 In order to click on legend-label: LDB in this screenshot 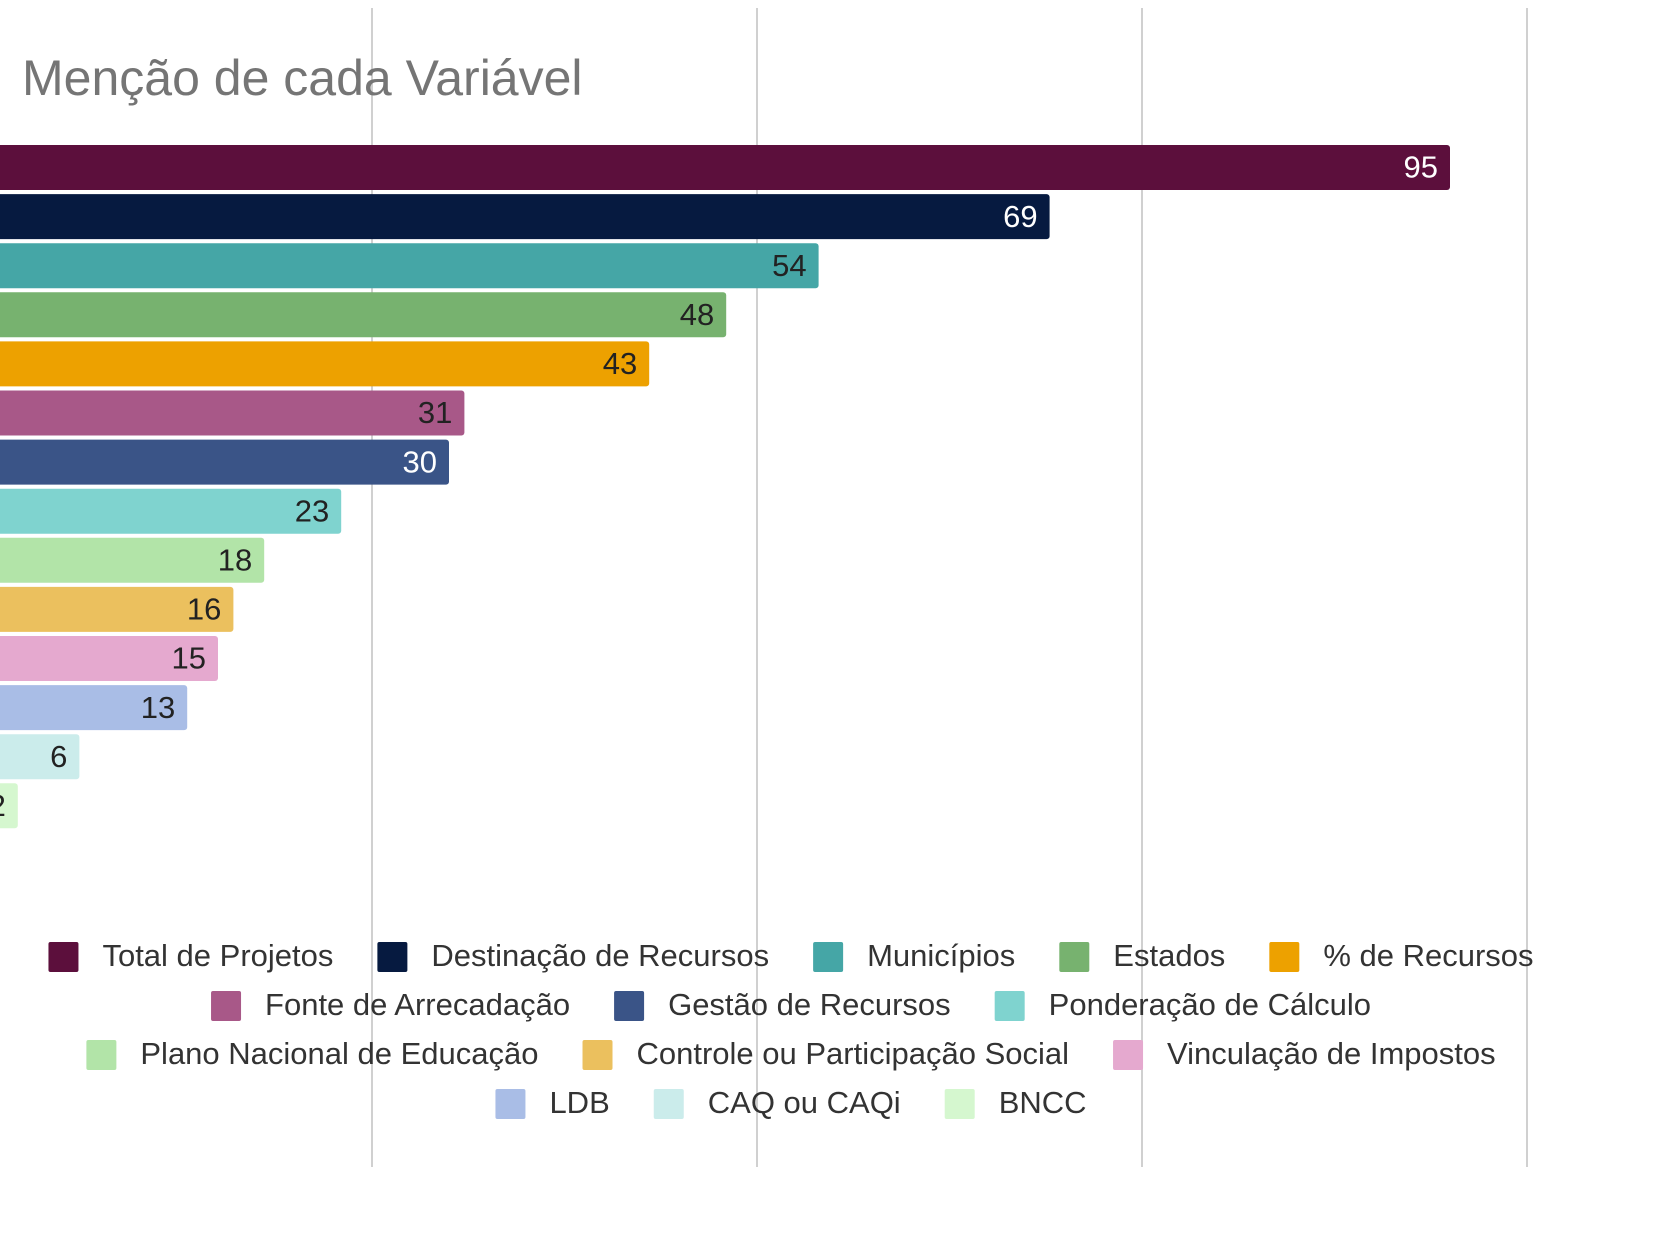, I will do `click(579, 1102)`.